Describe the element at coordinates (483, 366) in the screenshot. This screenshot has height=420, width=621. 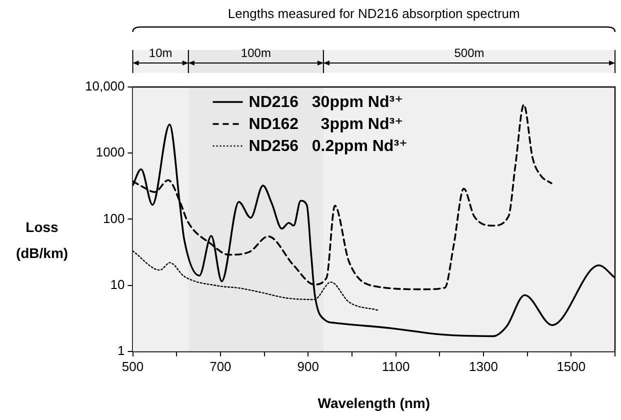
I see `x-tick-label: 1300` at that location.